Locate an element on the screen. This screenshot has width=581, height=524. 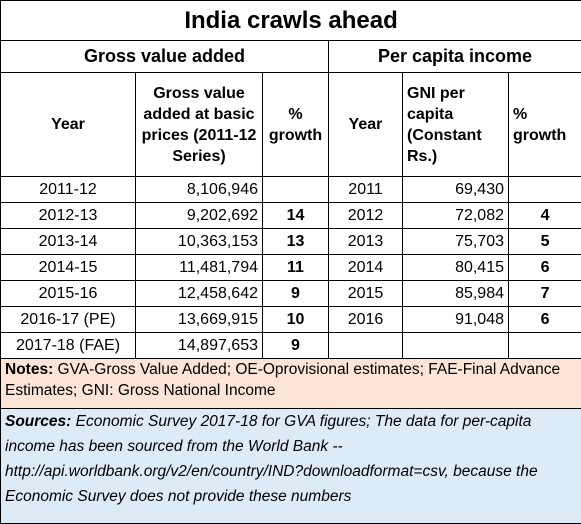
table-cell: 4 is located at coordinates (545, 216).